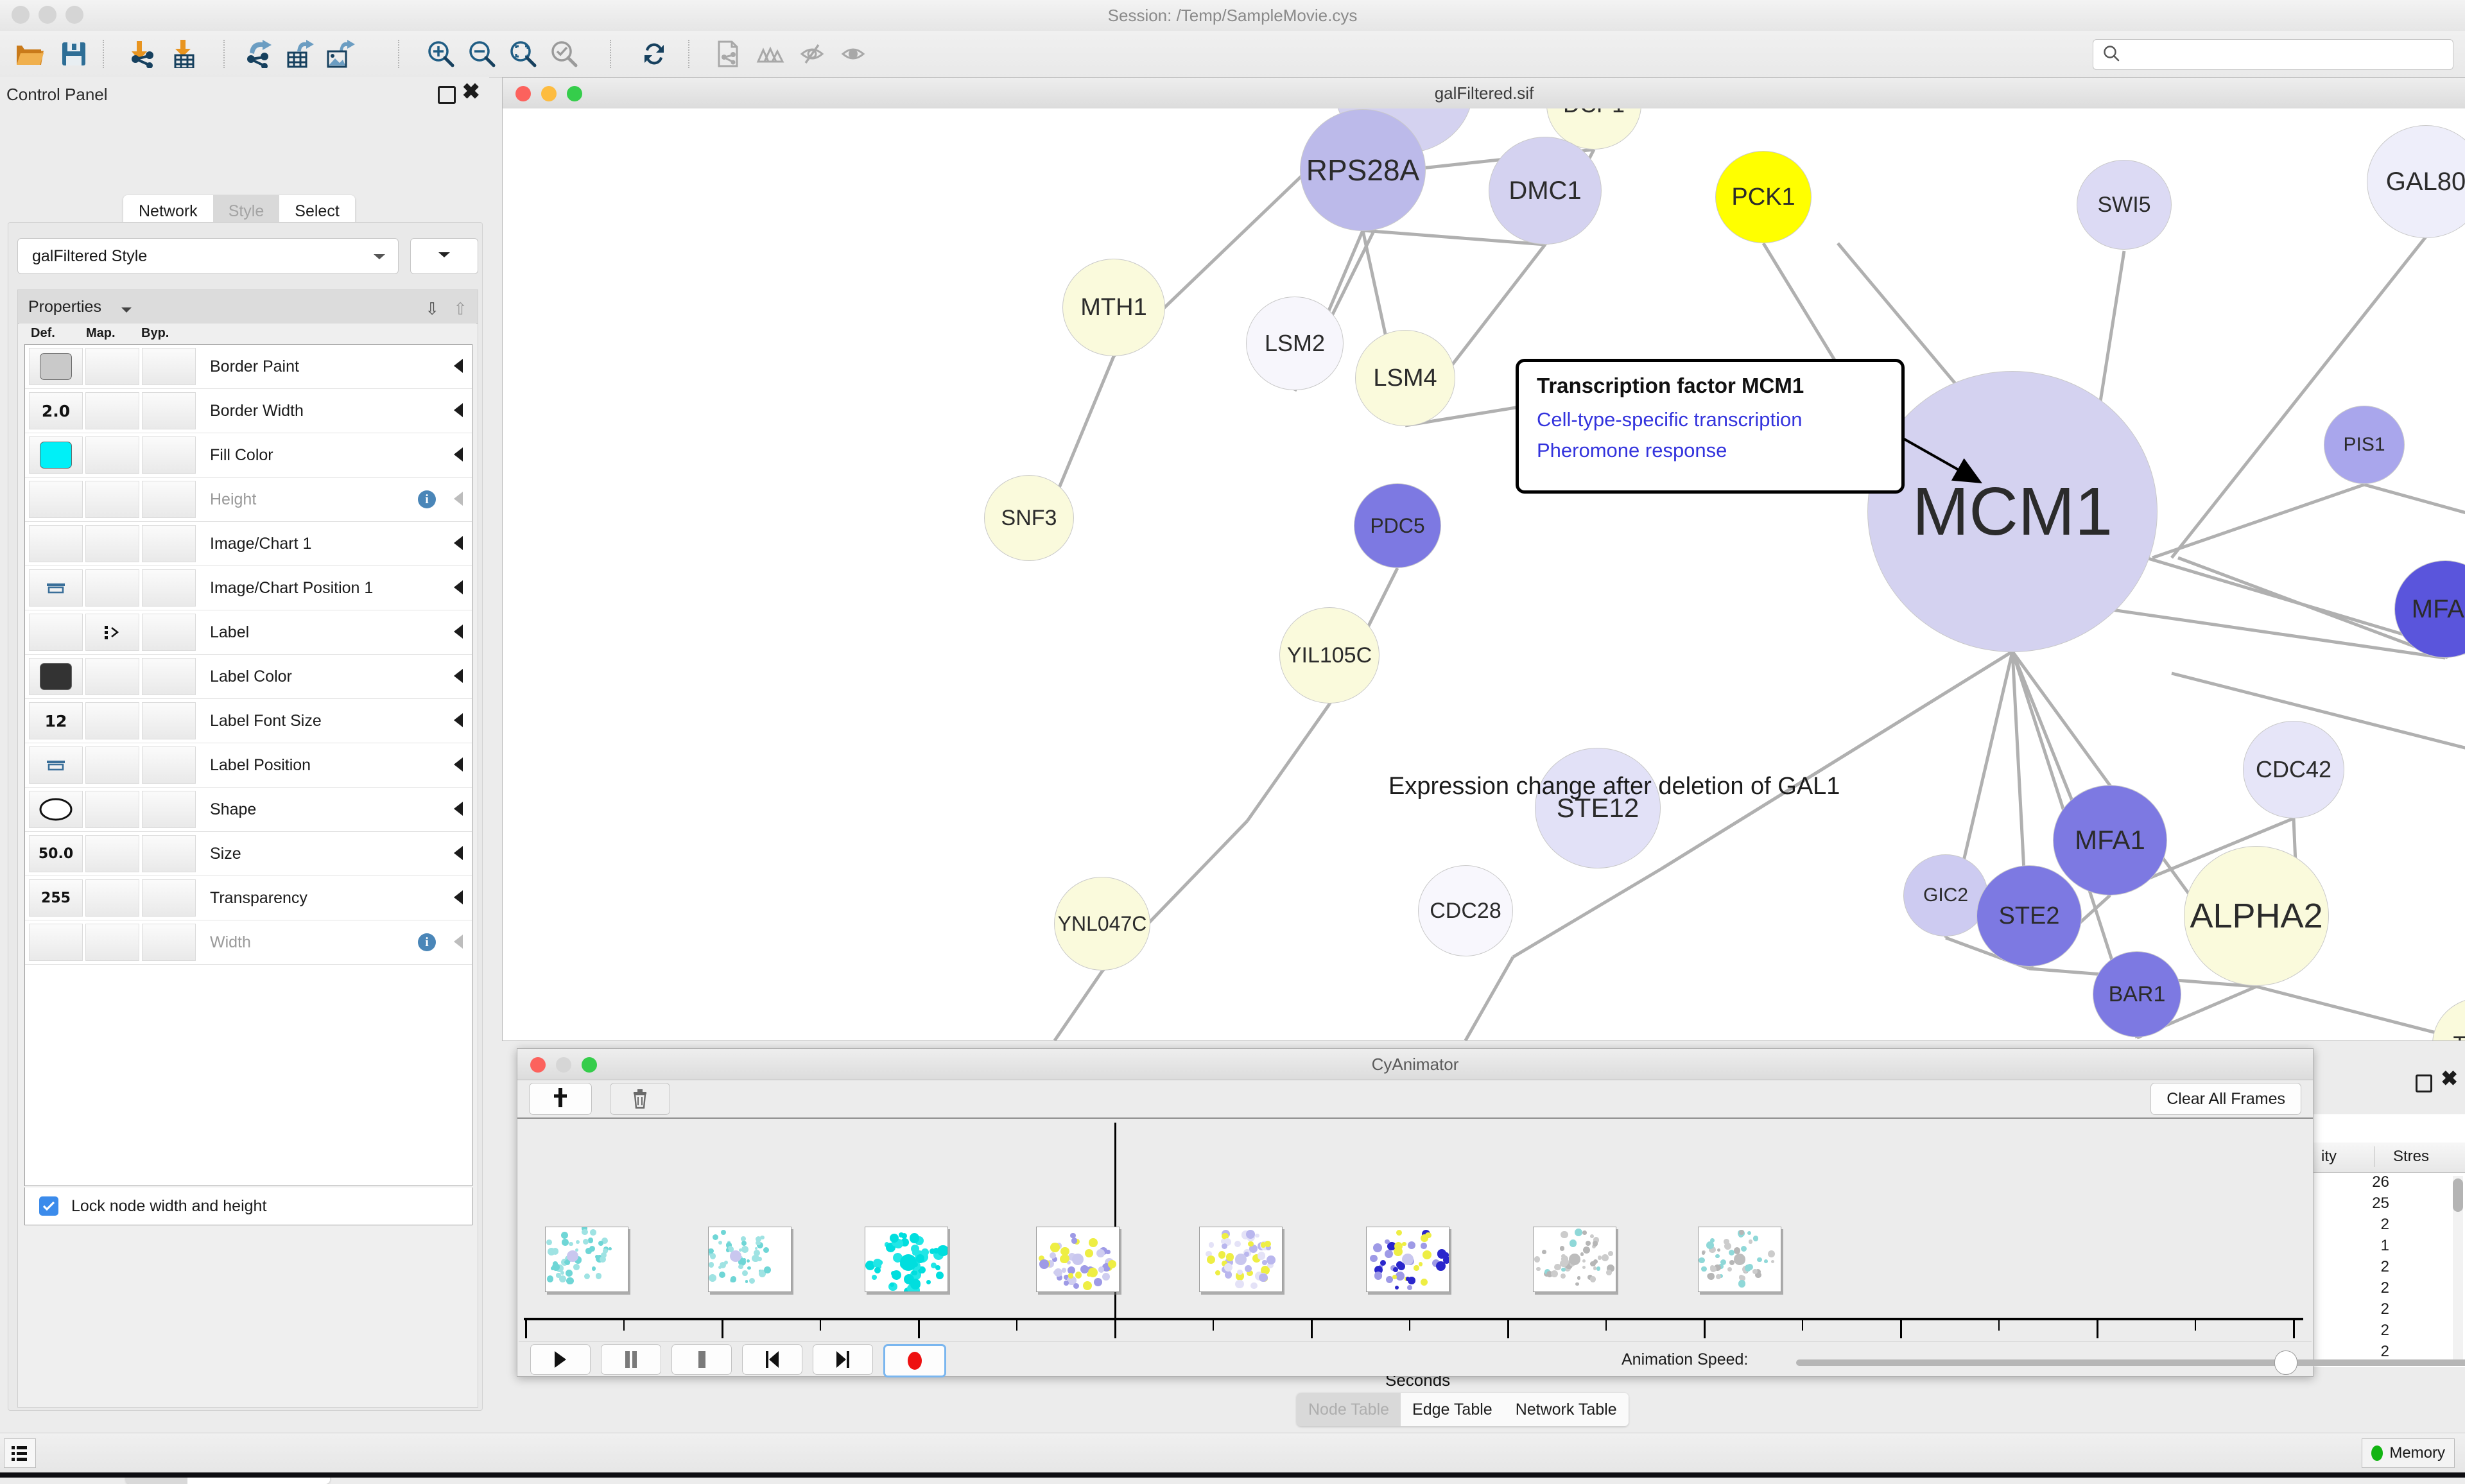 Image resolution: width=2465 pixels, height=1484 pixels. I want to click on property-default-cell: 255, so click(56, 898).